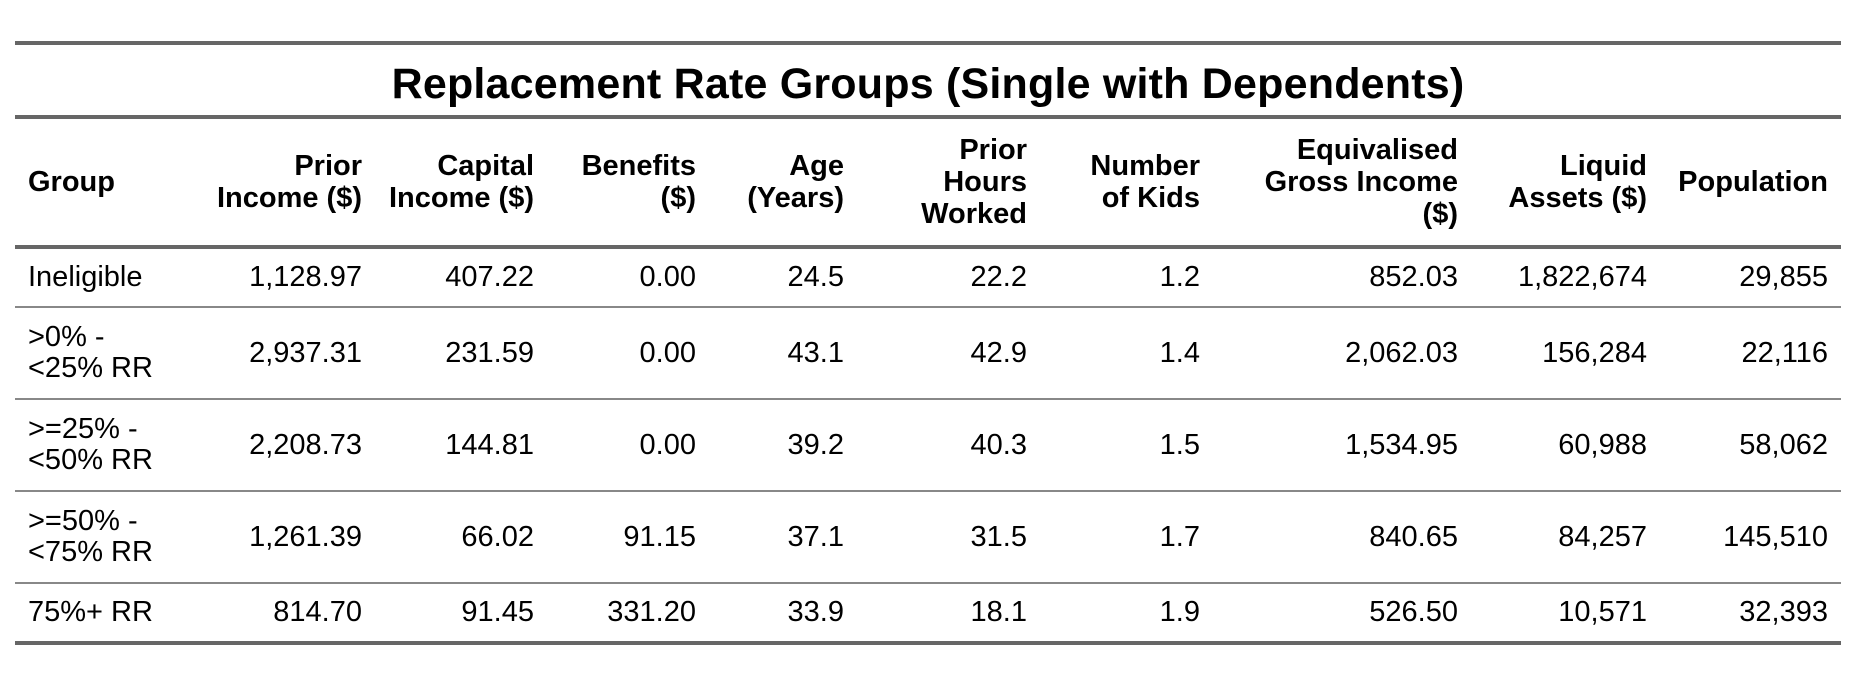 This screenshot has width=1858, height=694. Describe the element at coordinates (998, 444) in the screenshot. I see `cell-prior-hours: 40.3` at that location.